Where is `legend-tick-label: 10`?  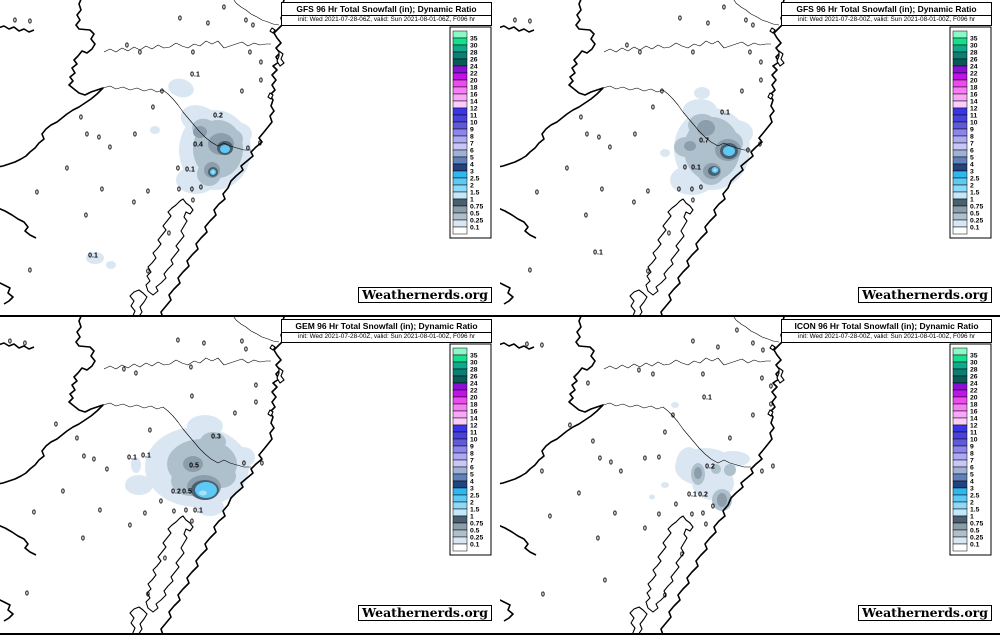
legend-tick-label: 10 is located at coordinates (974, 122).